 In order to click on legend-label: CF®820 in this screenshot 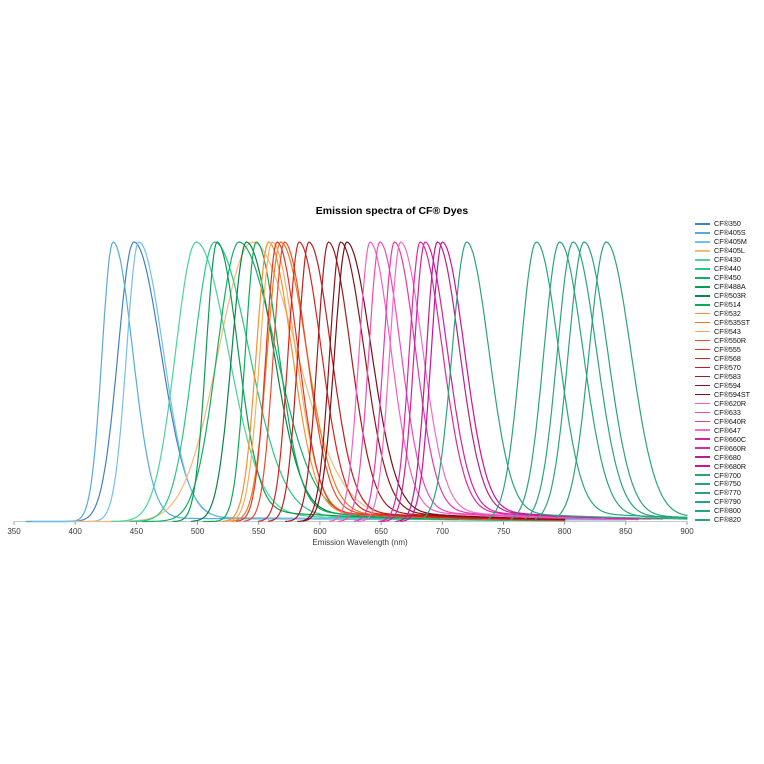, I will do `click(727, 520)`.